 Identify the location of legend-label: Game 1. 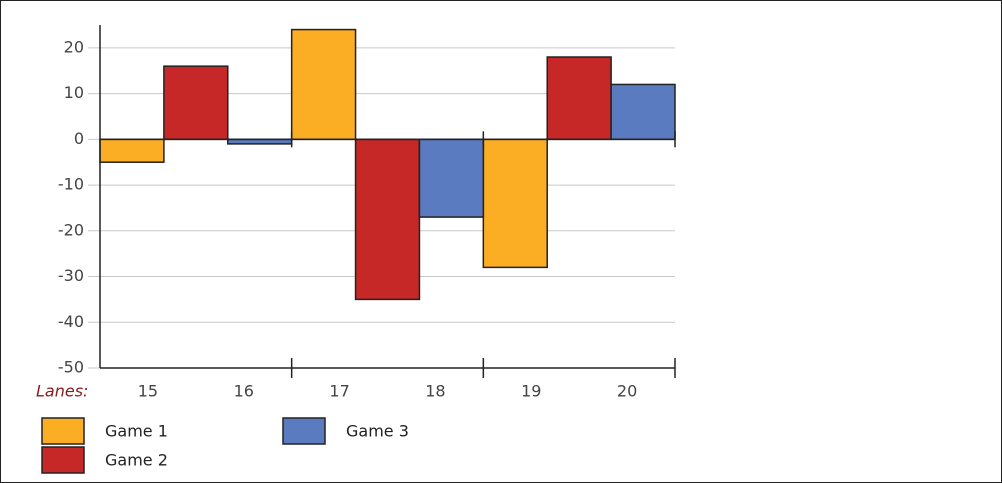
(136, 431).